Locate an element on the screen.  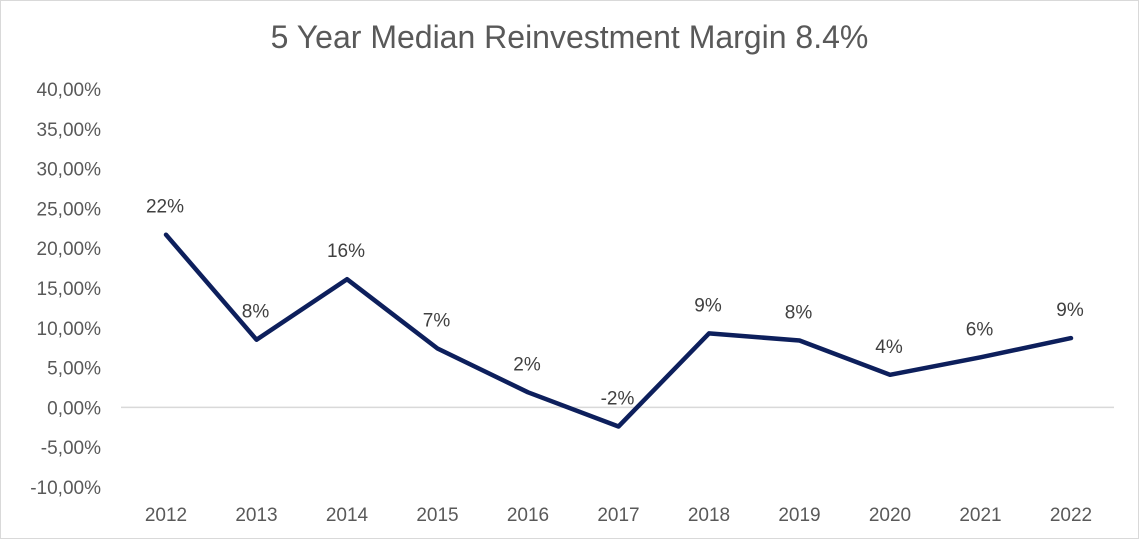
y-tick-label: -10,00% is located at coordinates (65, 488).